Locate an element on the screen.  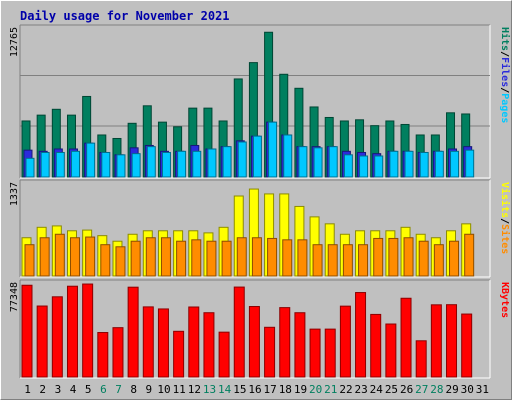
x-tick-14: 14 is located at coordinates (225, 389).